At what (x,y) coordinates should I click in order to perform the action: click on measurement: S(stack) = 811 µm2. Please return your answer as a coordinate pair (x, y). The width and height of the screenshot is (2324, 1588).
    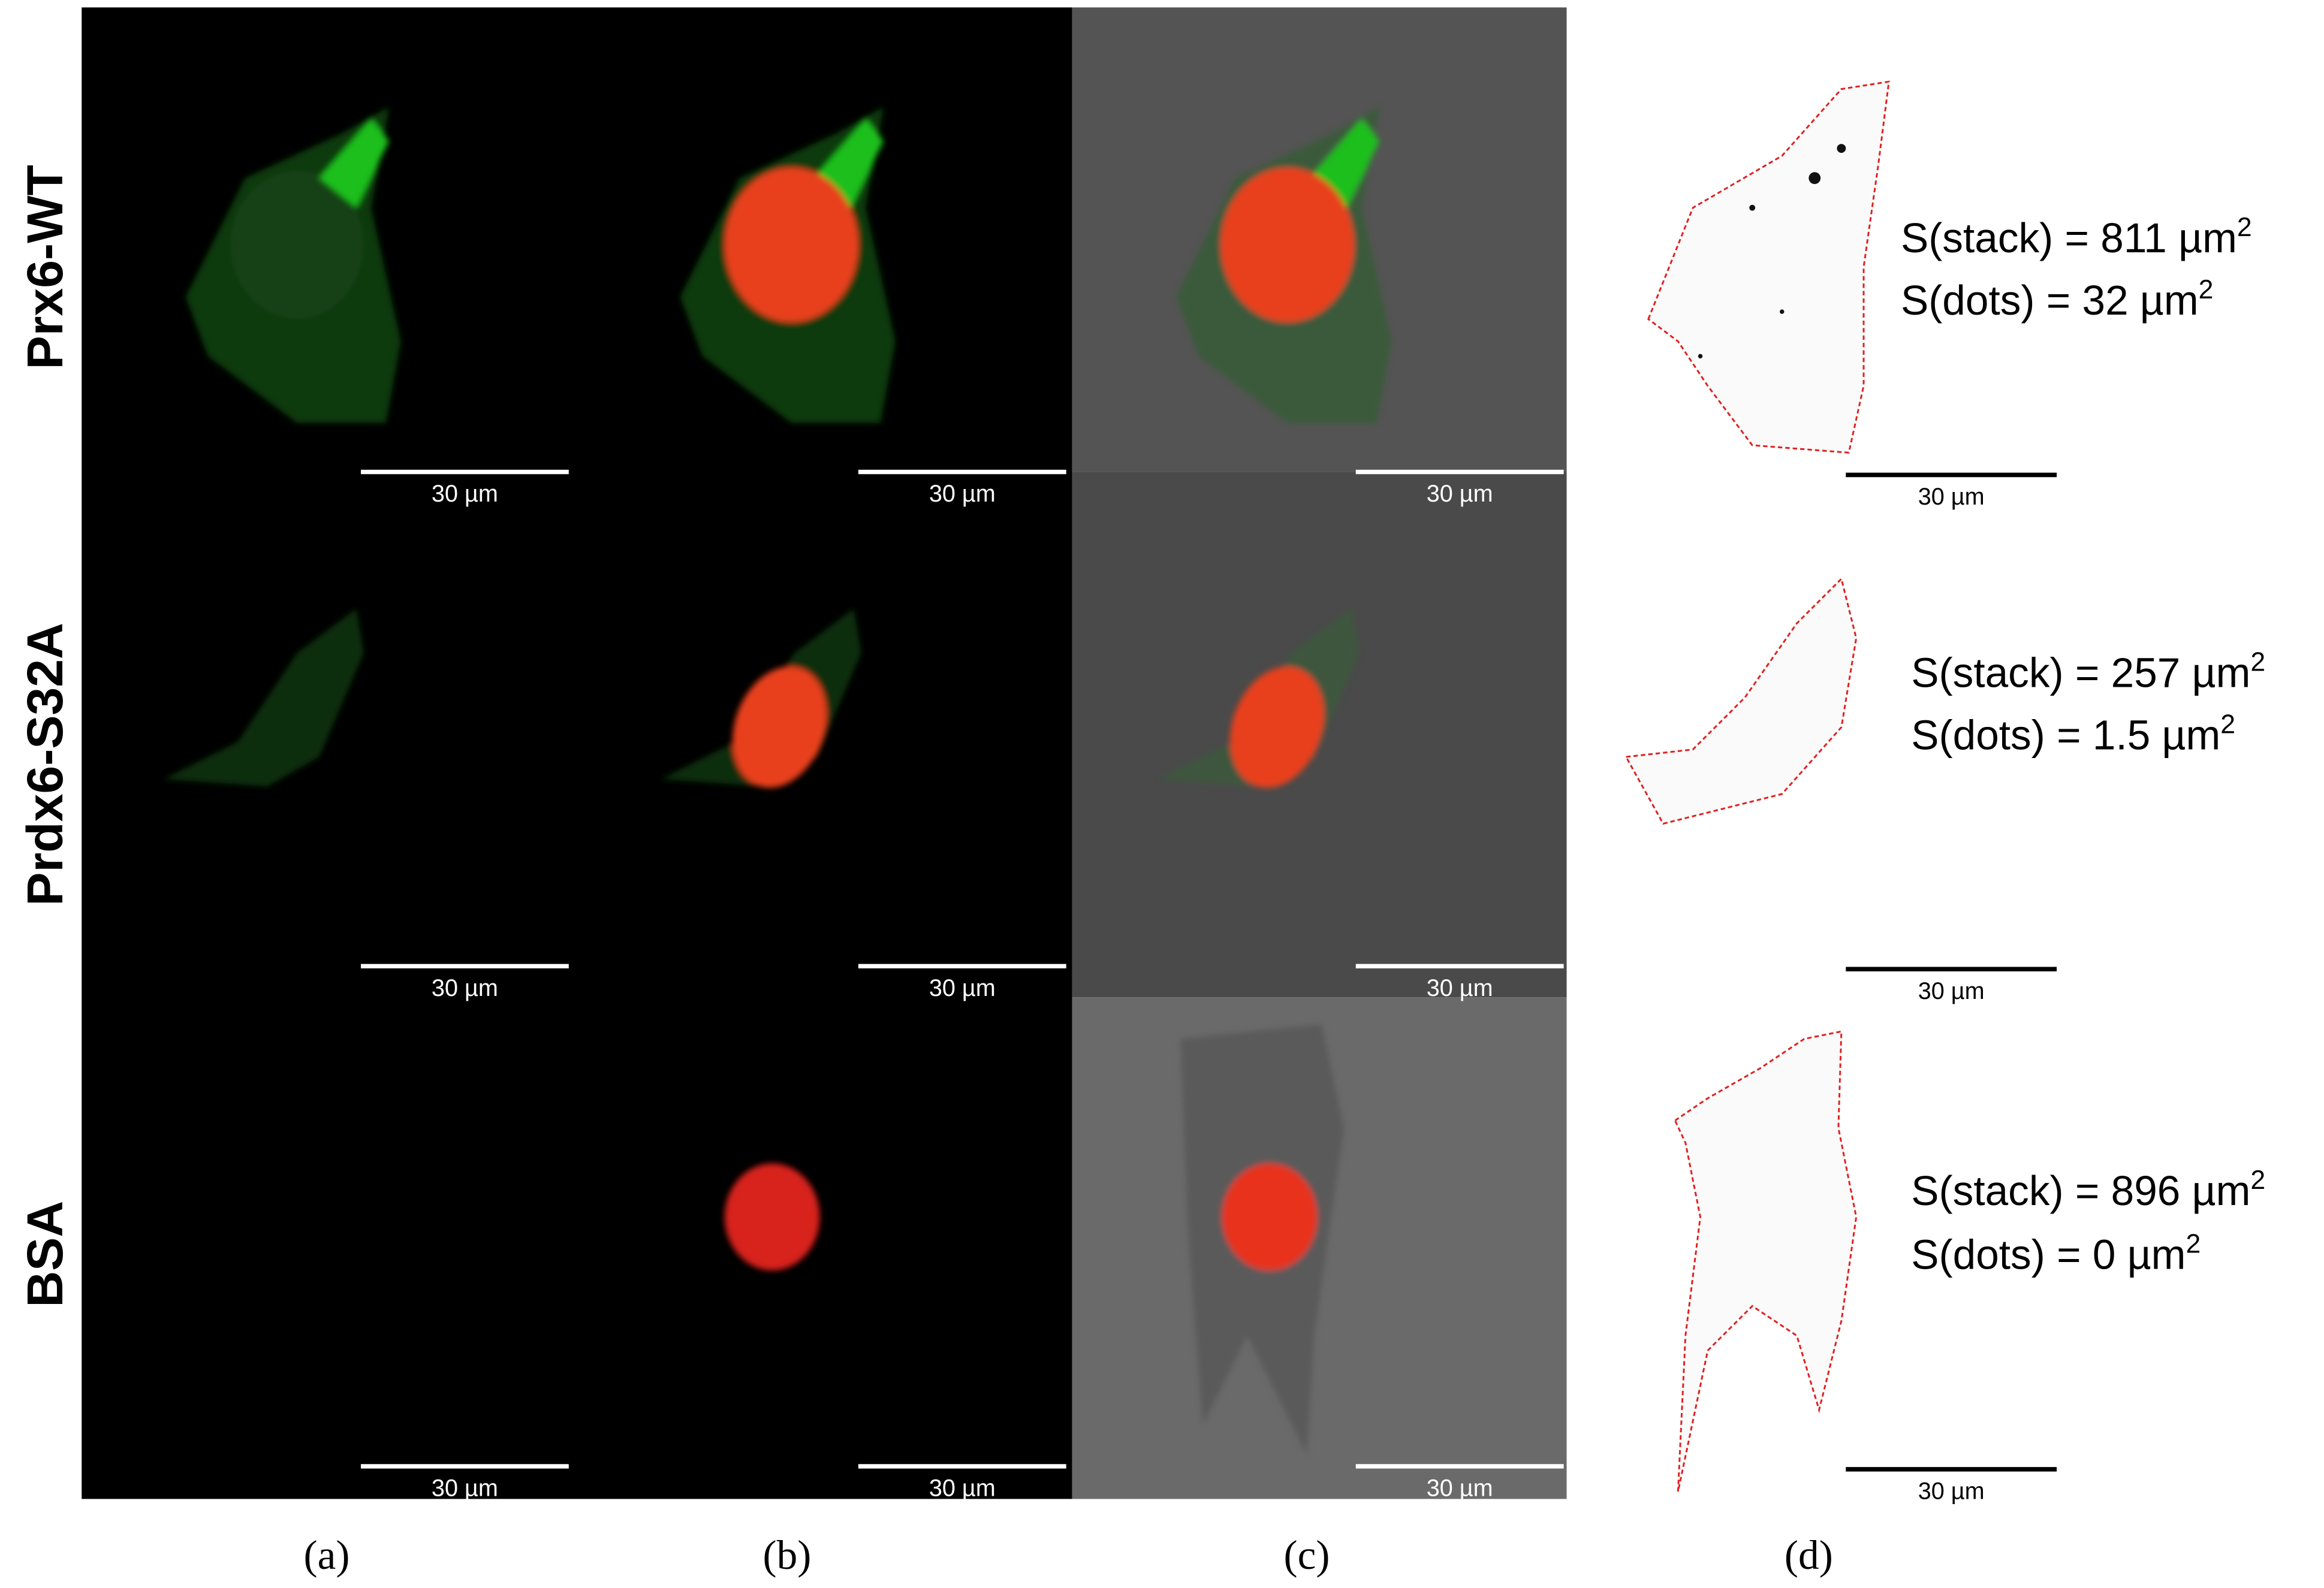
    Looking at the image, I should click on (2076, 237).